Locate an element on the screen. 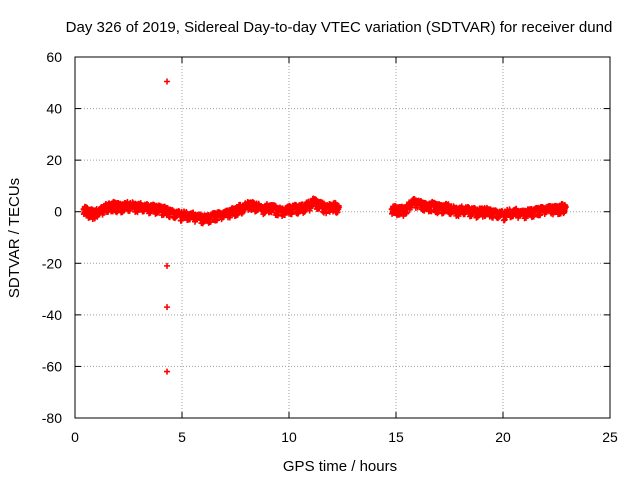  x-axis-label: GPS time / hours is located at coordinates (340, 466).